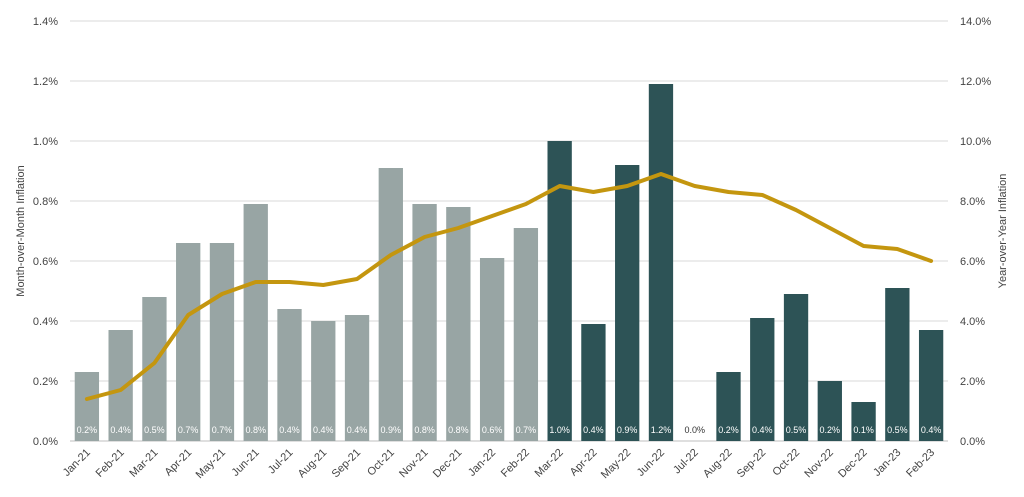 The image size is (1024, 497). I want to click on y-left-tick-label: 0.0%, so click(45, 442).